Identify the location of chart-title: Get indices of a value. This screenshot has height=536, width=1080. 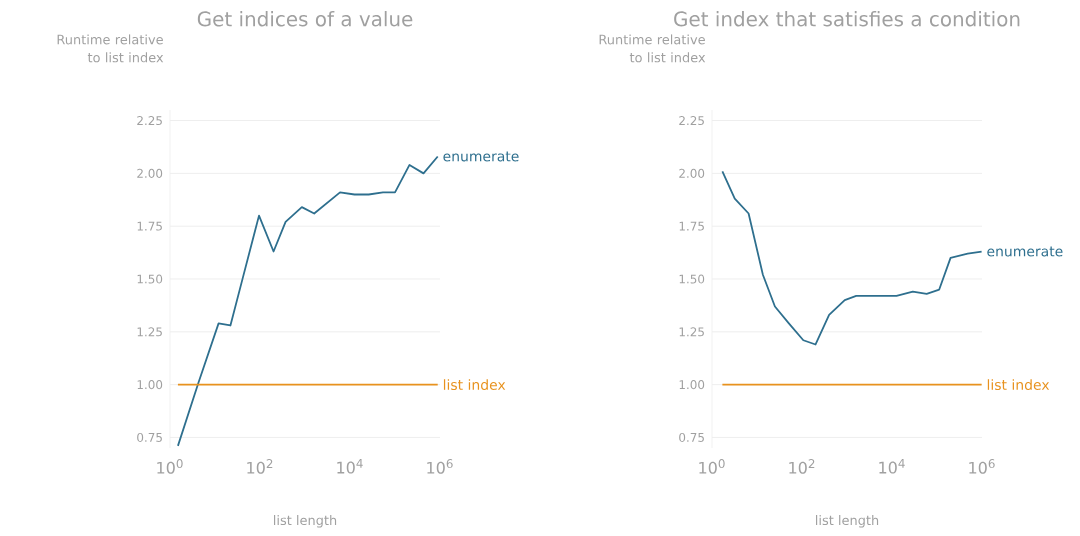
(305, 19).